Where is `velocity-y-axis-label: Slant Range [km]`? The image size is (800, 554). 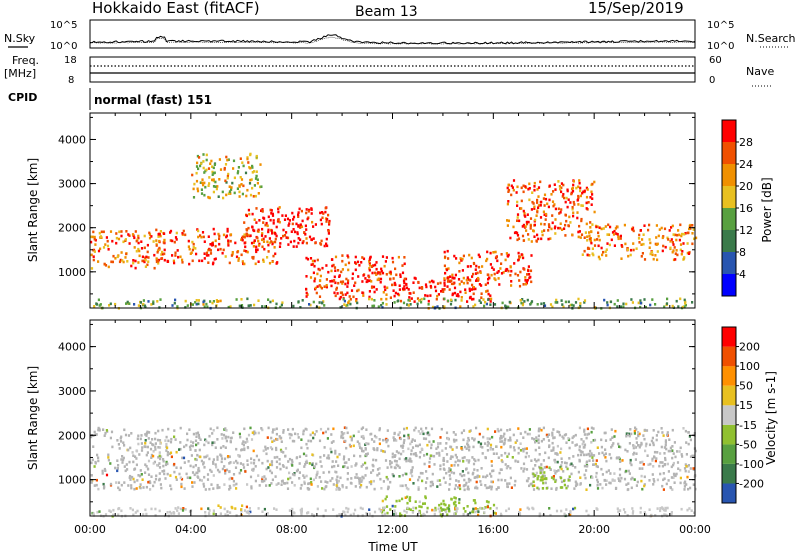 velocity-y-axis-label: Slant Range [km] is located at coordinates (33, 418).